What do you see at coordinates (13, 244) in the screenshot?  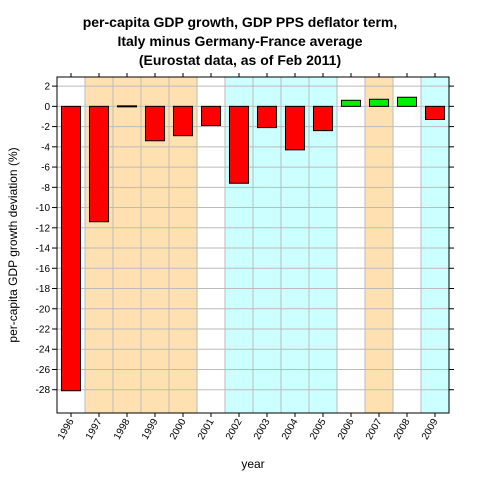 I see `y-axis-title: per-capita GDP growth deviation (%)` at bounding box center [13, 244].